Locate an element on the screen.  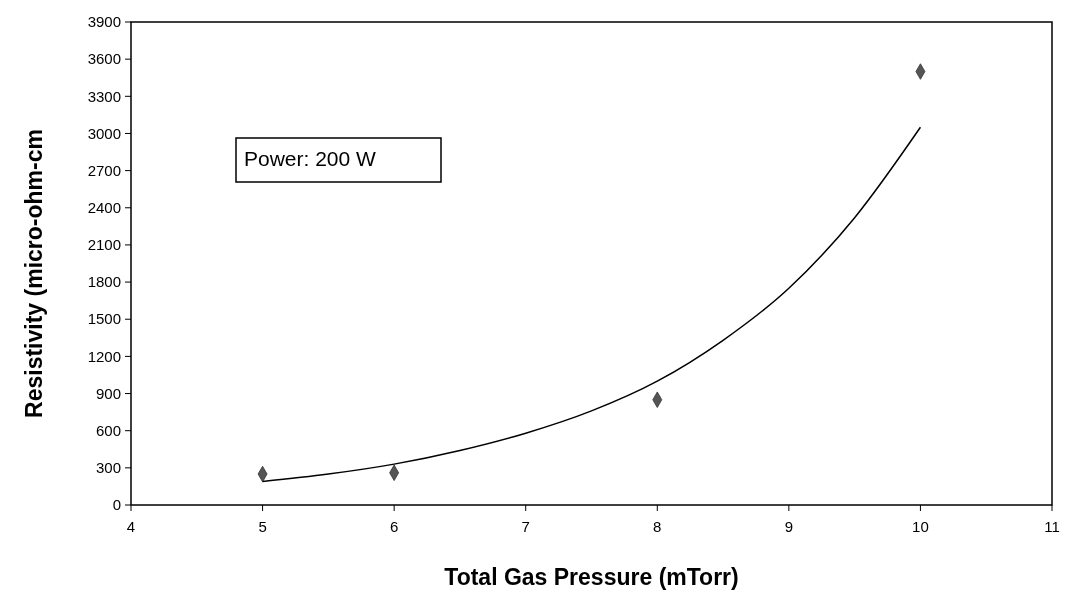
x-tick-label: 5 is located at coordinates (262, 526).